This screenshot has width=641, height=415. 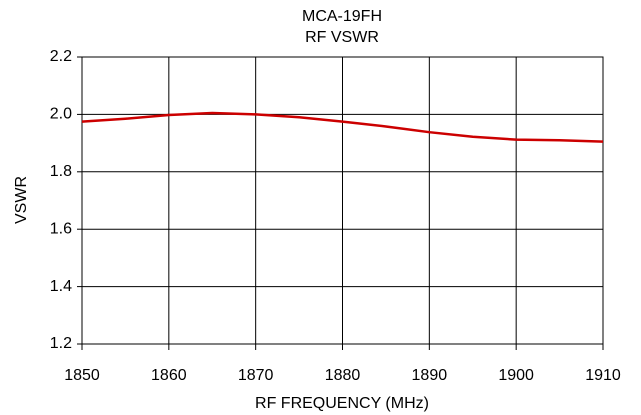 What do you see at coordinates (82, 375) in the screenshot?
I see `x-tick-label: 1850` at bounding box center [82, 375].